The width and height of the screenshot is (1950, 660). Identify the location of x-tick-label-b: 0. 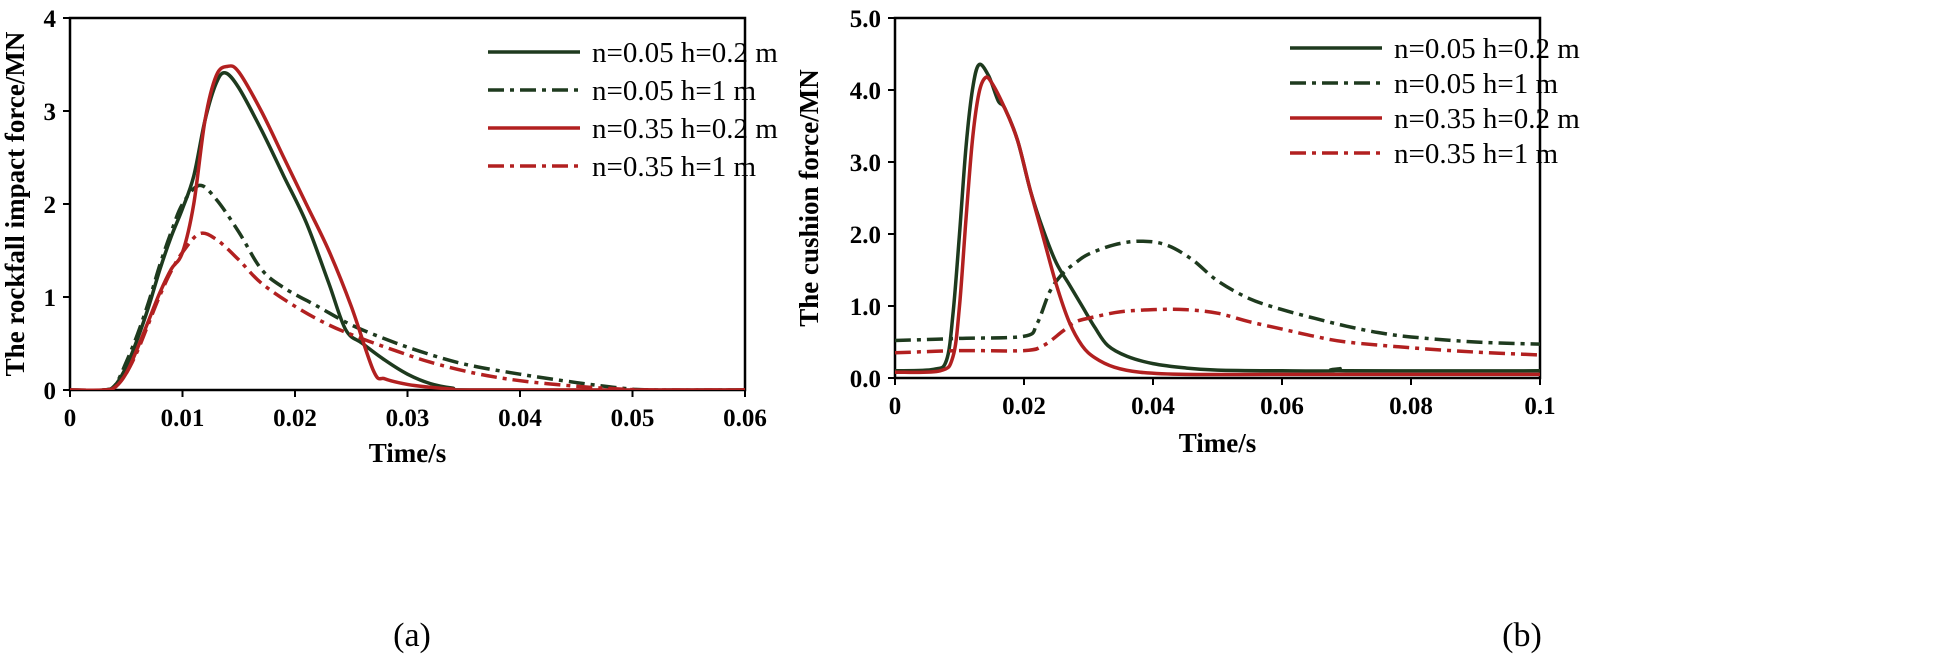
(895, 406).